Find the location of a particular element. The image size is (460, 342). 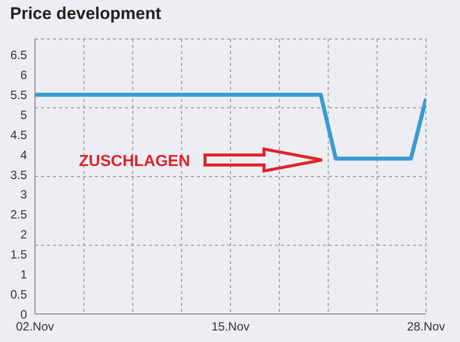

y-tick-label: 5 is located at coordinates (24, 115).